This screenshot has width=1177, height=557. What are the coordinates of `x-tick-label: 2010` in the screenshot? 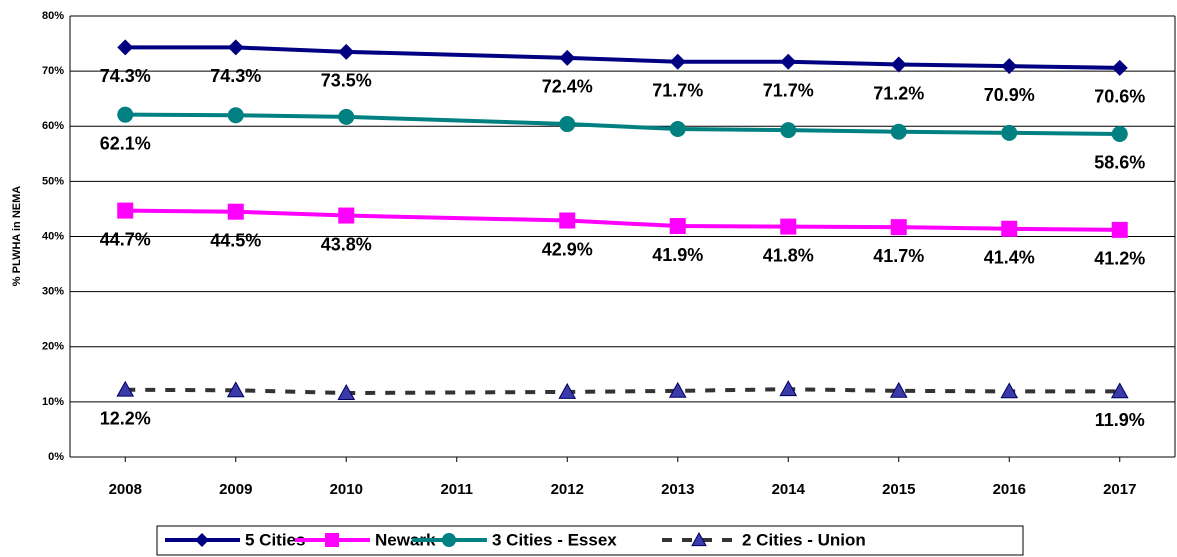 It's located at (346, 489).